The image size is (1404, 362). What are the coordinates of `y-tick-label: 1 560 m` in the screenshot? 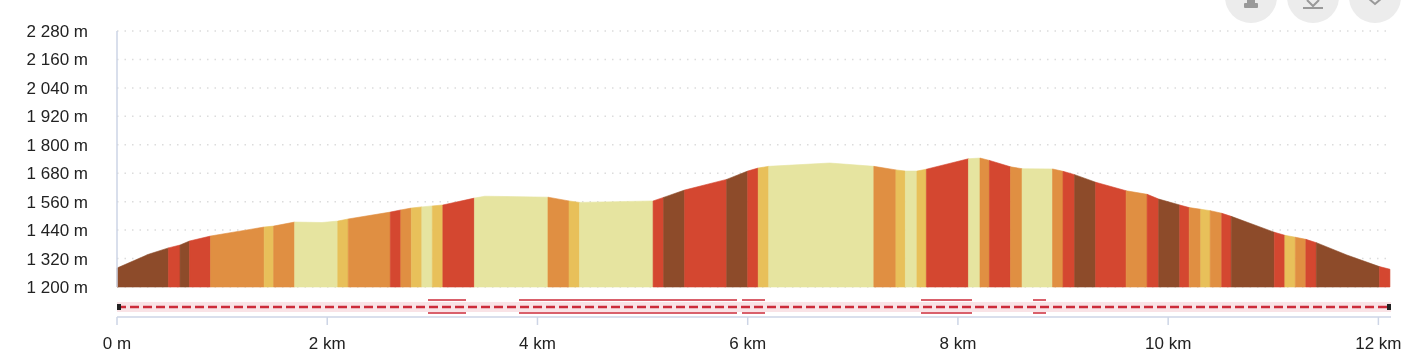 It's located at (57, 202).